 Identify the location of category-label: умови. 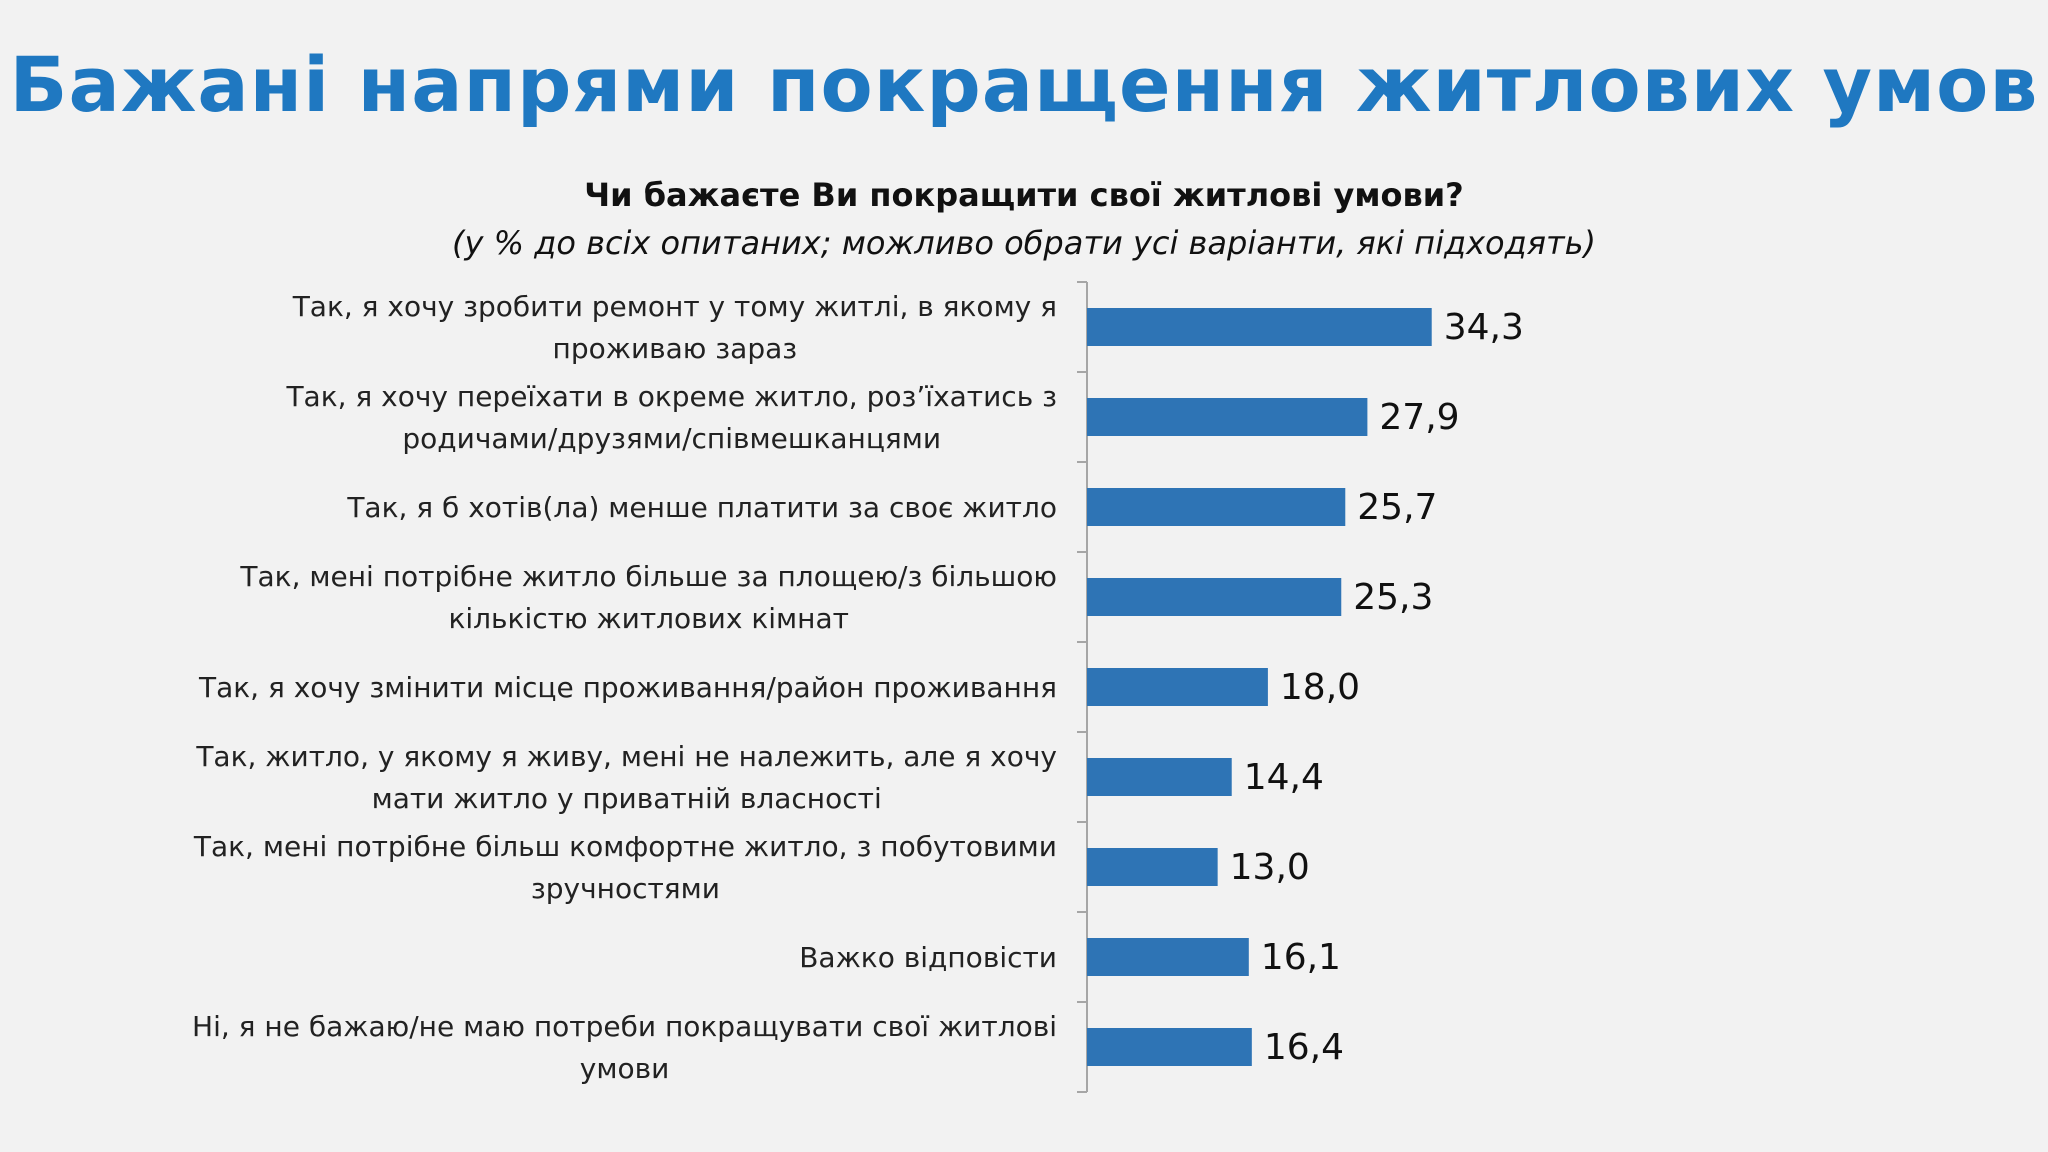
(625, 1068).